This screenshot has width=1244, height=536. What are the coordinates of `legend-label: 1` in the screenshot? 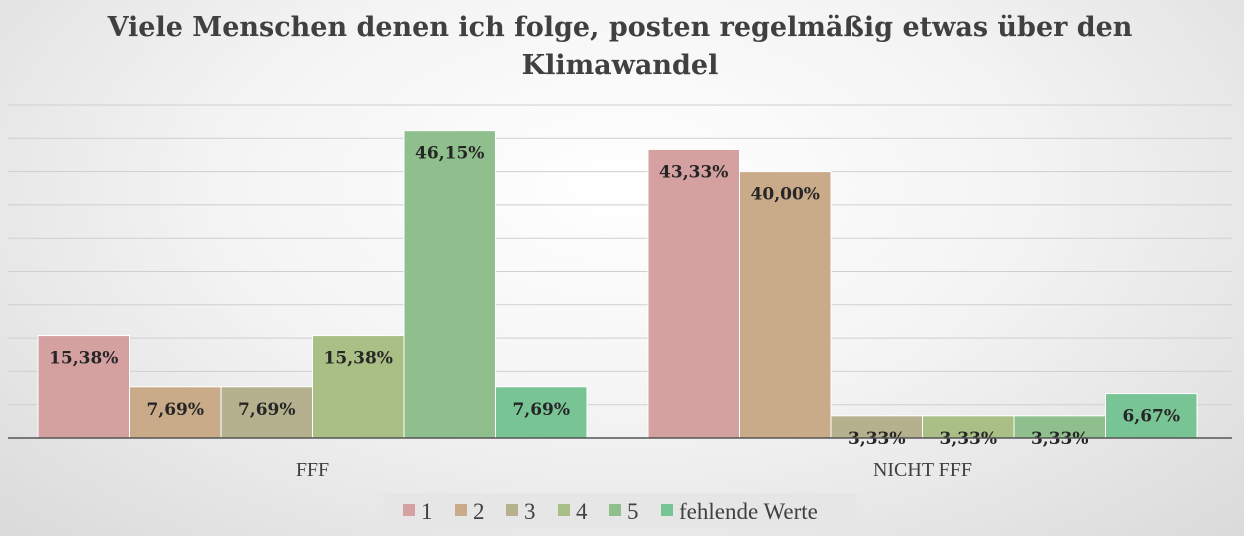 It's located at (427, 511).